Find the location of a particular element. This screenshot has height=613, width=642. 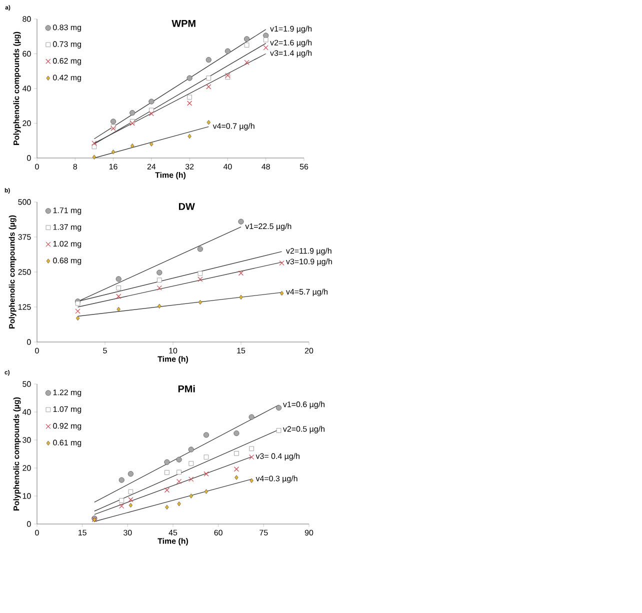

chart-title: PMi is located at coordinates (186, 388).